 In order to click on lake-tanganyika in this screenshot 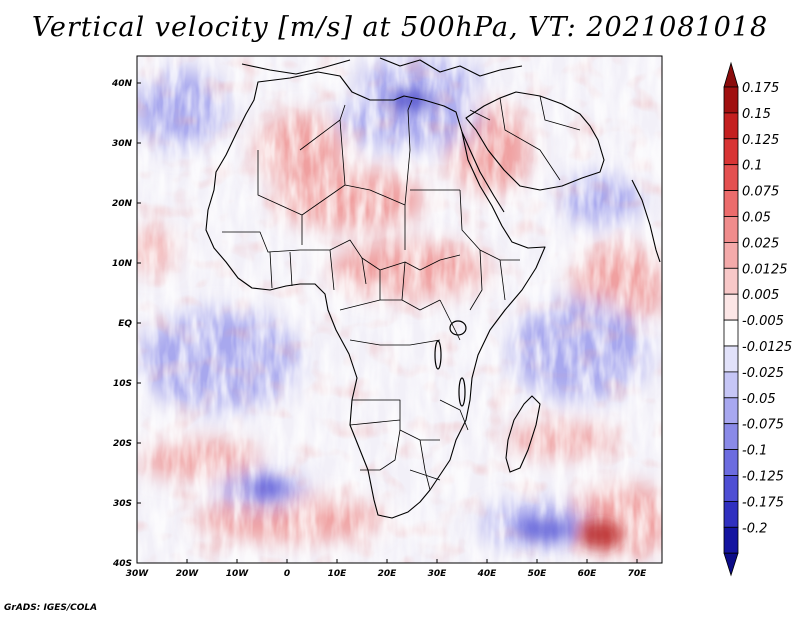, I will do `click(438, 355)`.